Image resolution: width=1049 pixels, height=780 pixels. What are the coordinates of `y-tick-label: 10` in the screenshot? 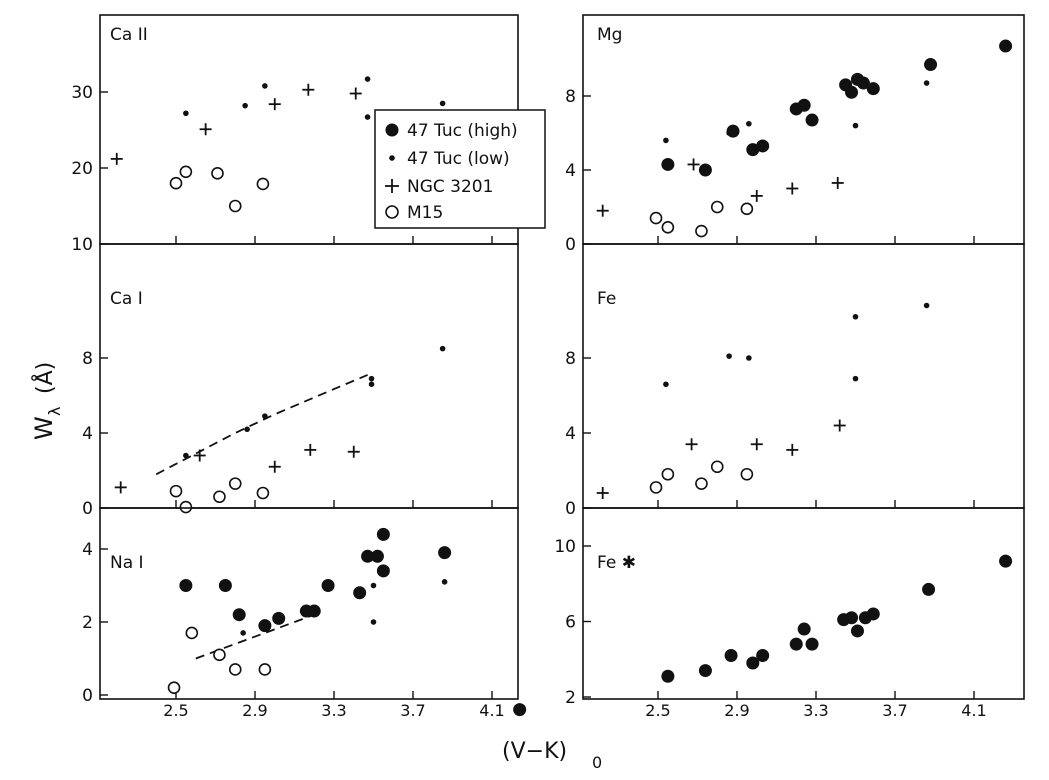 It's located at (565, 547).